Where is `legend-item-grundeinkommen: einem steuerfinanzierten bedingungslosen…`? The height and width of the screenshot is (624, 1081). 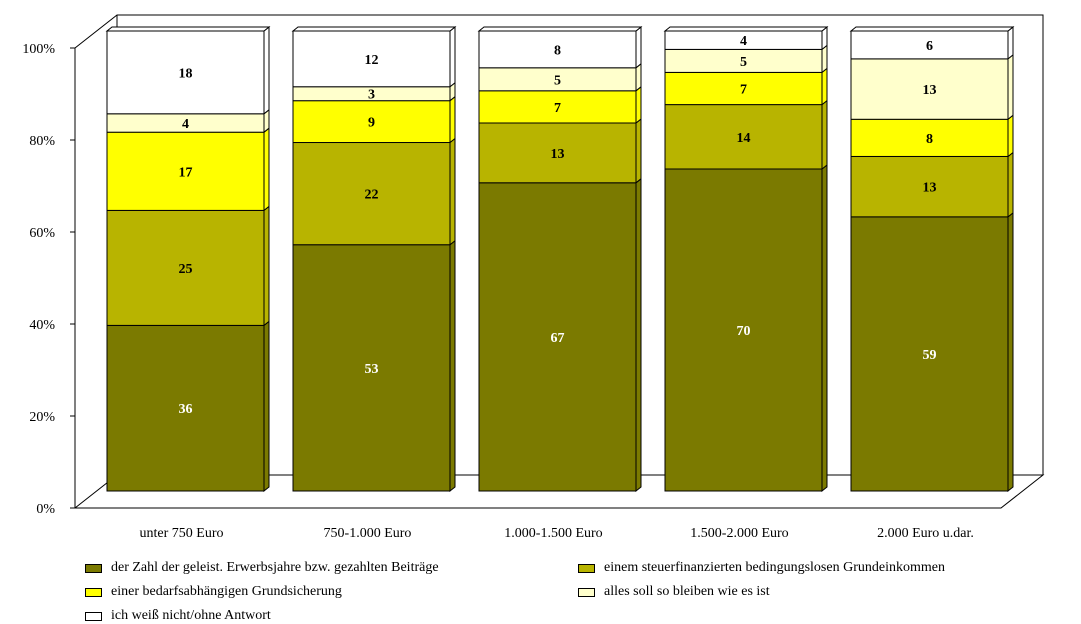 legend-item-grundeinkommen: einem steuerfinanzierten bedingungslosen… is located at coordinates (761, 568).